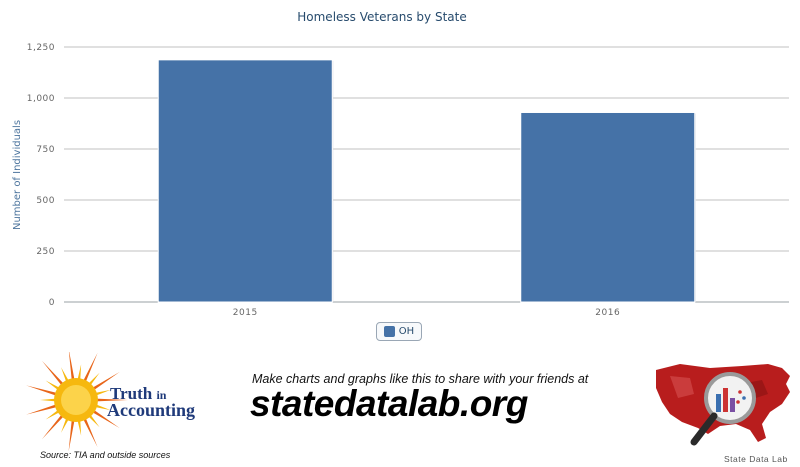  What do you see at coordinates (17, 175) in the screenshot?
I see `y-axis-label: Number of Individuals` at bounding box center [17, 175].